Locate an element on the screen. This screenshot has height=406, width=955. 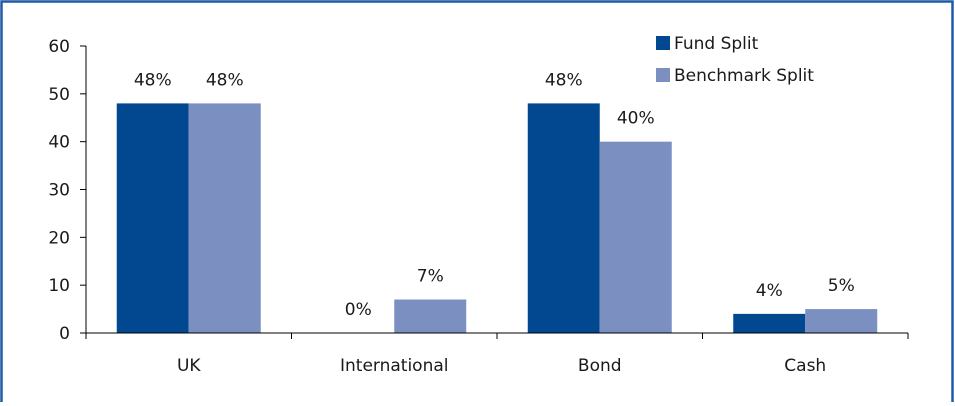
data-label: 4% is located at coordinates (769, 291).